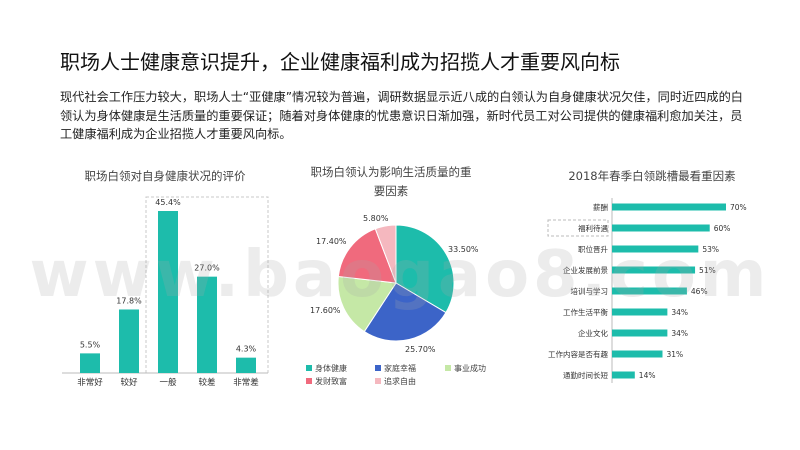 The width and height of the screenshot is (800, 450). I want to click on pie-value-label: 5.80%, so click(376, 218).